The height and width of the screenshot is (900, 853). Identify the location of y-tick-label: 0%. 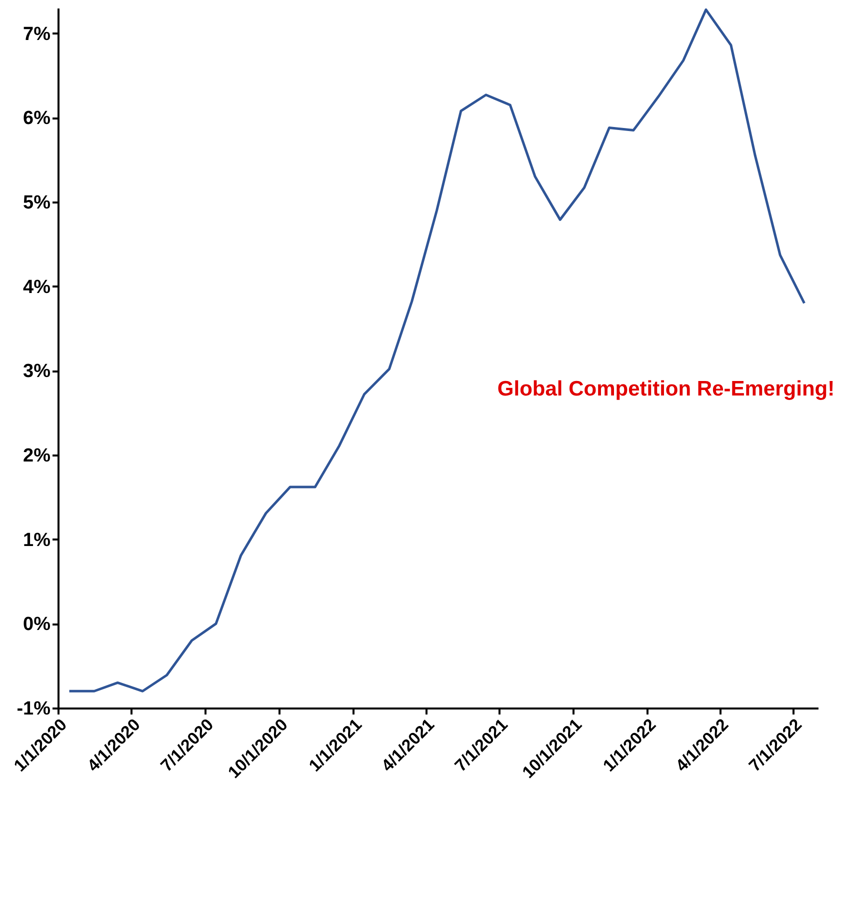
(37, 625).